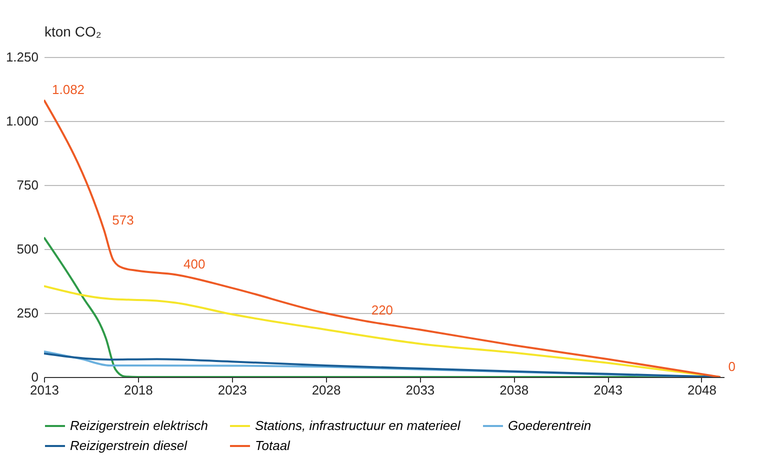  Describe the element at coordinates (514, 390) in the screenshot. I see `x-tick-label: 2038` at that location.